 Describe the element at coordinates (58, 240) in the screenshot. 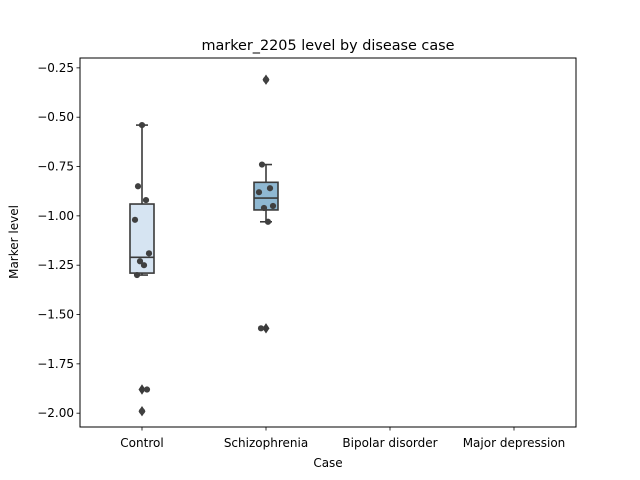

I see `y-axis: −2.00 −1.75 −1.50 −1.25 −1.00 −0.75 −0.50 −0.25` at that location.